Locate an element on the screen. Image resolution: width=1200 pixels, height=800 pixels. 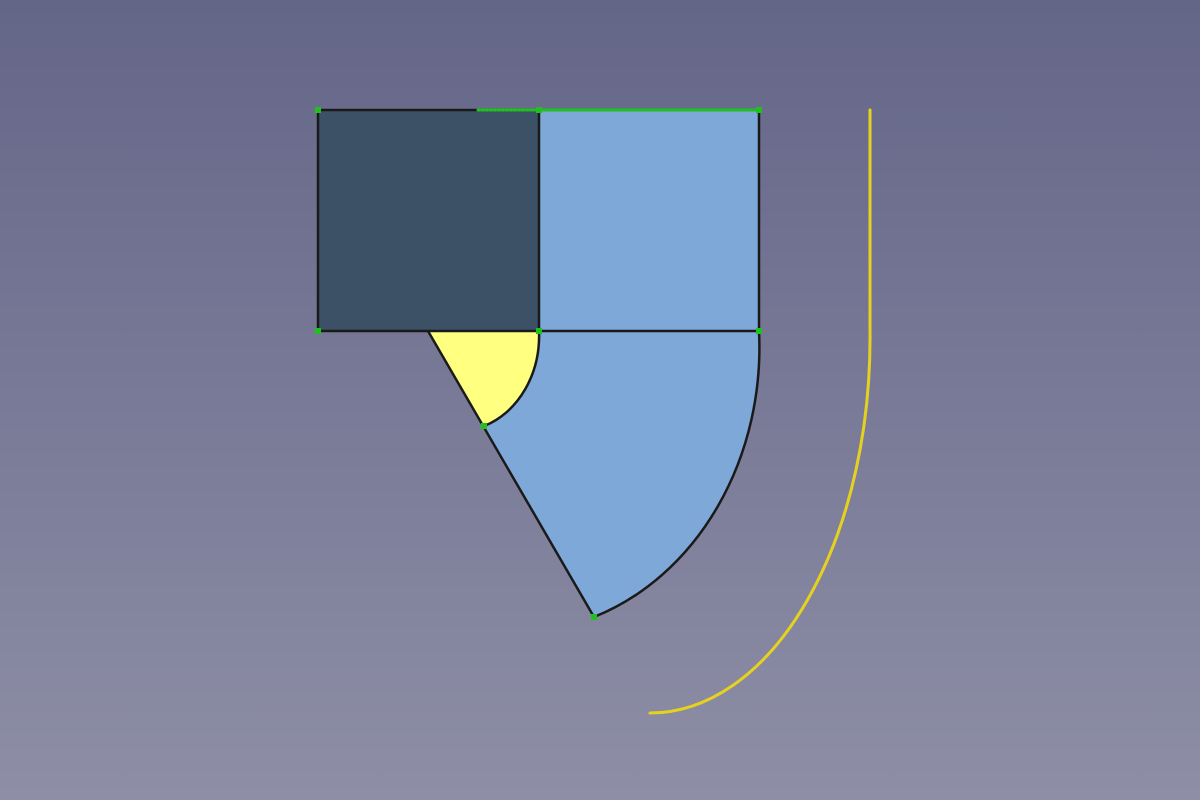
vertex-top-left is located at coordinates (318, 110).